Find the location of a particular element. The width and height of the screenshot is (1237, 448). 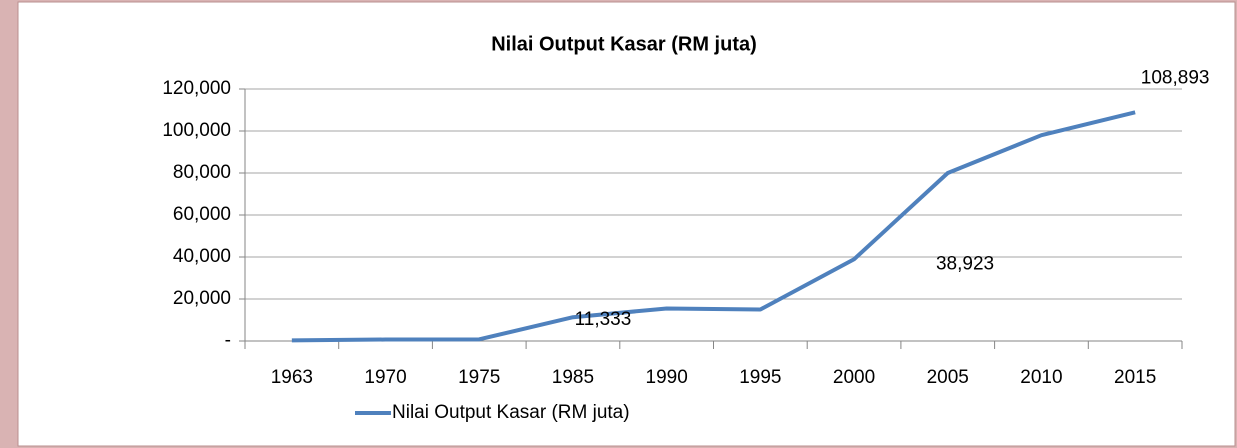

y-tick-label: 60,000 is located at coordinates (202, 214).